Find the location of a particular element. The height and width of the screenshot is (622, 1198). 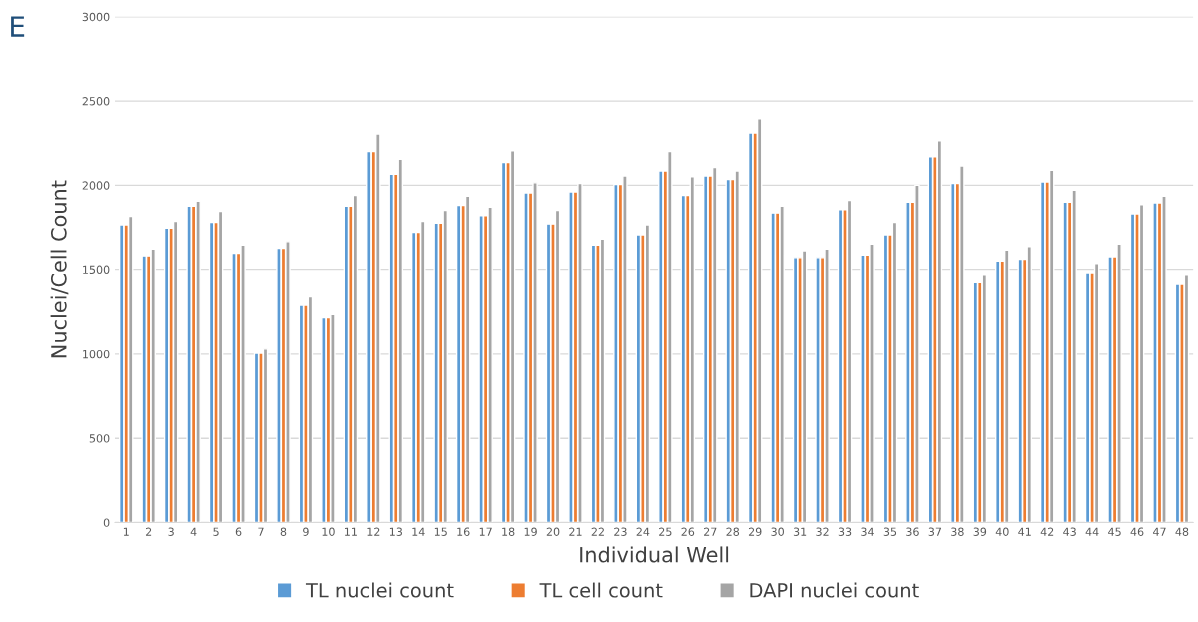

x-tick-label: 47 is located at coordinates (1159, 531).